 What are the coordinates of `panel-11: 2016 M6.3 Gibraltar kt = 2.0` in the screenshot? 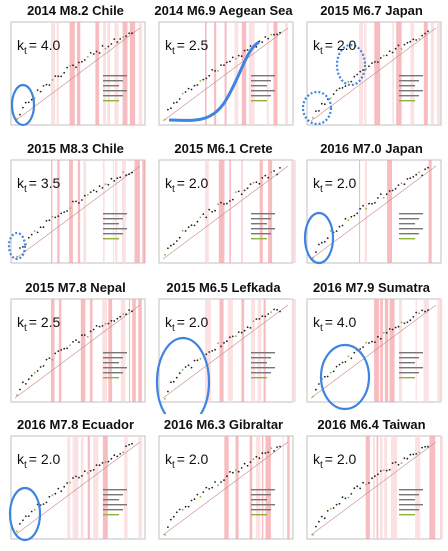 It's located at (223, 483).